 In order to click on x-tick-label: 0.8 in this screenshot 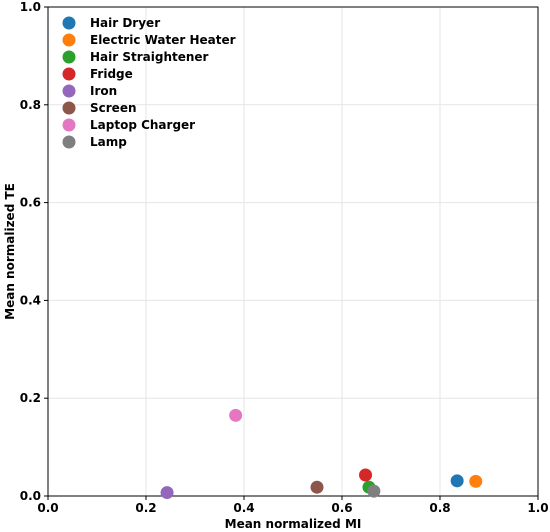, I will do `click(439, 508)`.